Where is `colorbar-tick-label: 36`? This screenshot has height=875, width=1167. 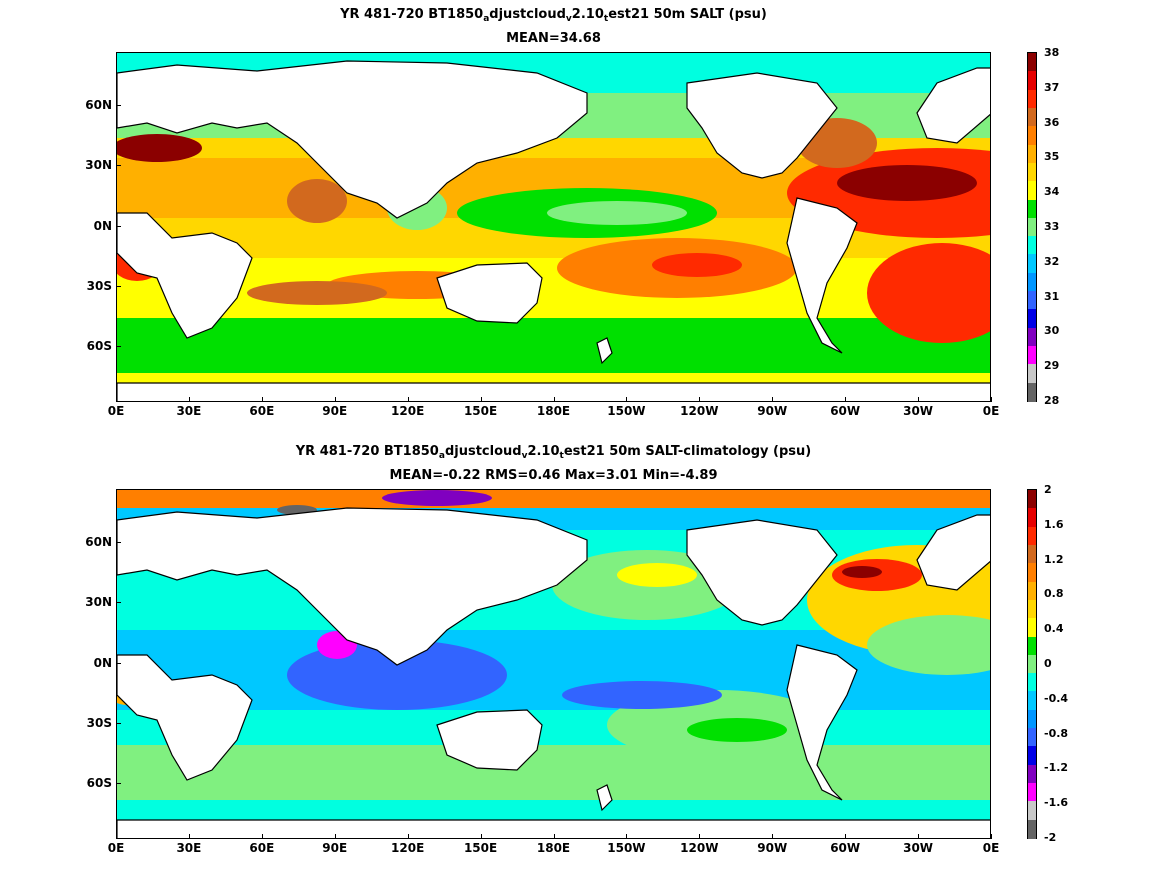 colorbar-tick-label: 36 is located at coordinates (1052, 122).